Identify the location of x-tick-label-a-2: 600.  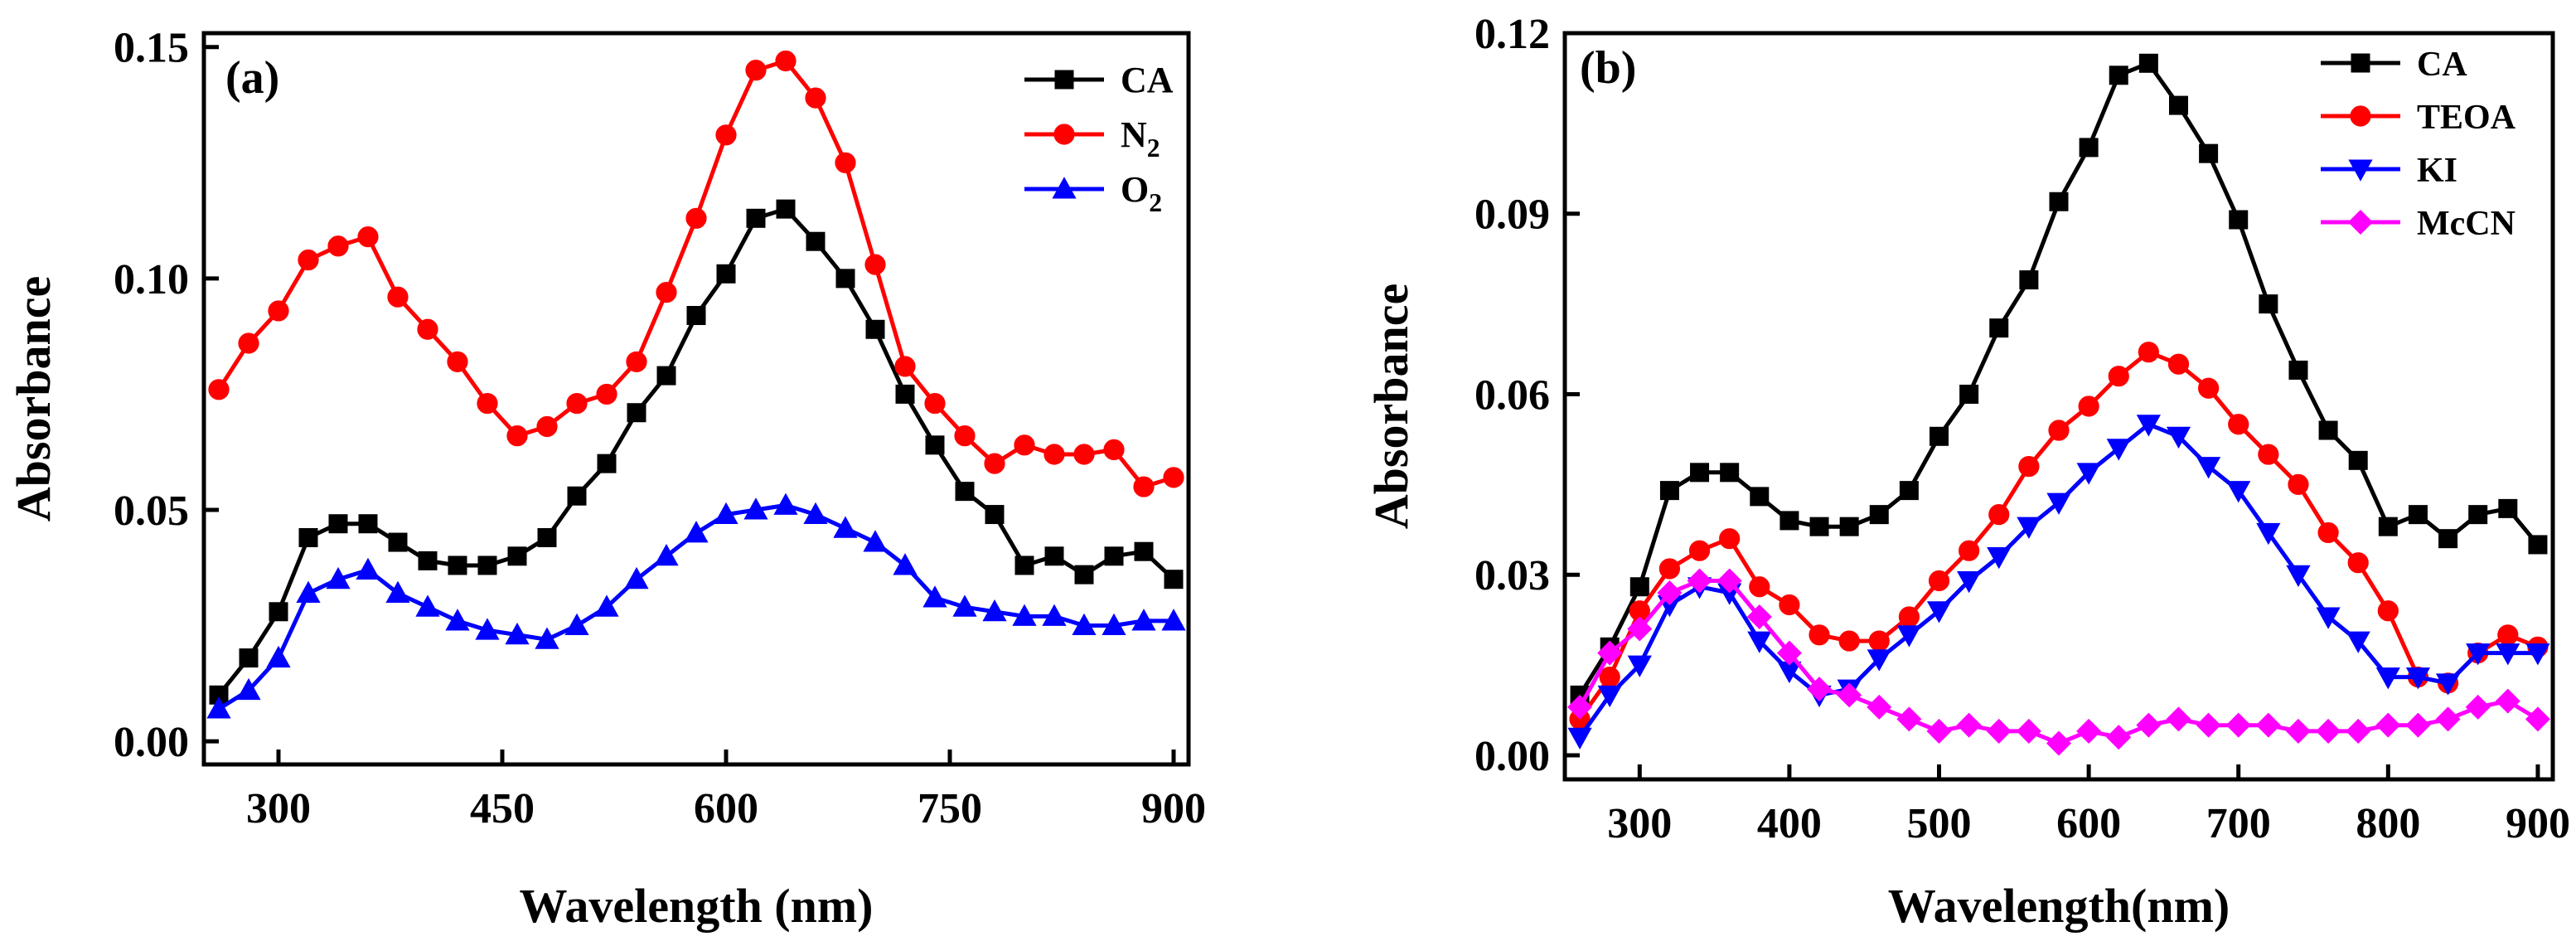
(726, 808).